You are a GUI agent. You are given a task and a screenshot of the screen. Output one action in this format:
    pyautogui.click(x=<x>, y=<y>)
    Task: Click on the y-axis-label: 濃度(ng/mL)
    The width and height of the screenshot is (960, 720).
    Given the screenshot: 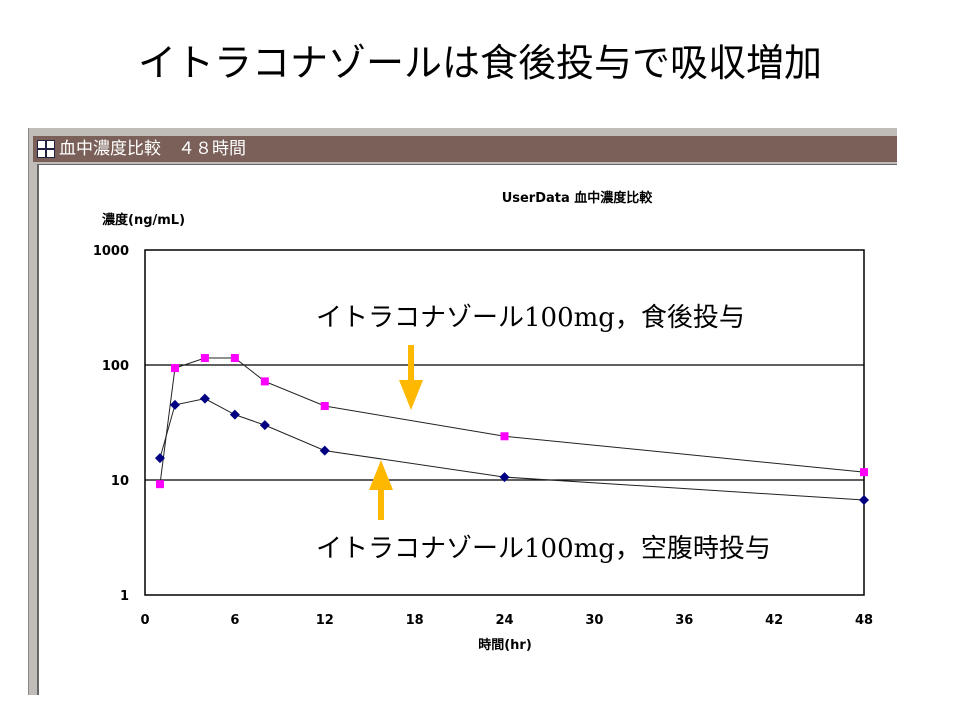 What is the action you would take?
    pyautogui.click(x=143, y=220)
    